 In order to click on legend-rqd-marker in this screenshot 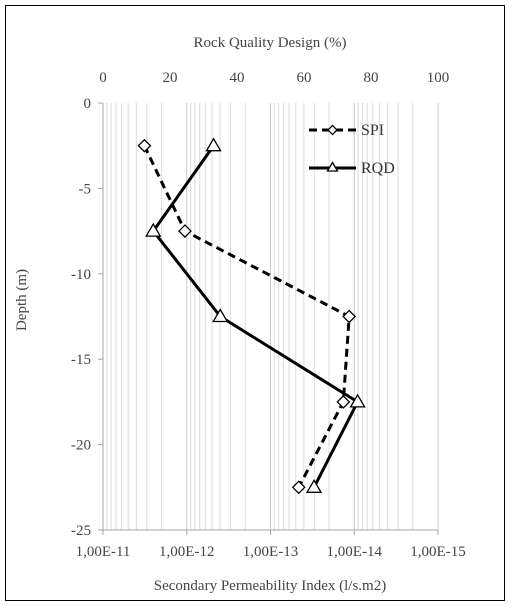, I will do `click(332, 166)`.